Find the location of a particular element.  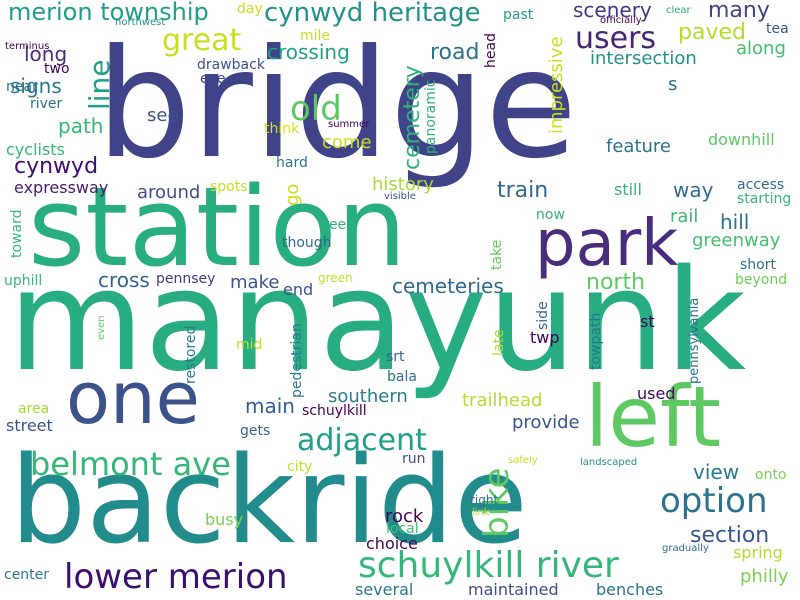

word-gradually: gradually is located at coordinates (685, 548).